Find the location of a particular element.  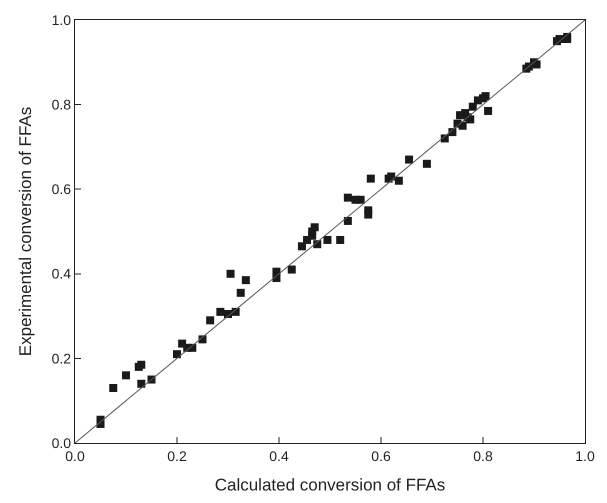

y-tick-label: 1.0 is located at coordinates (62, 20).